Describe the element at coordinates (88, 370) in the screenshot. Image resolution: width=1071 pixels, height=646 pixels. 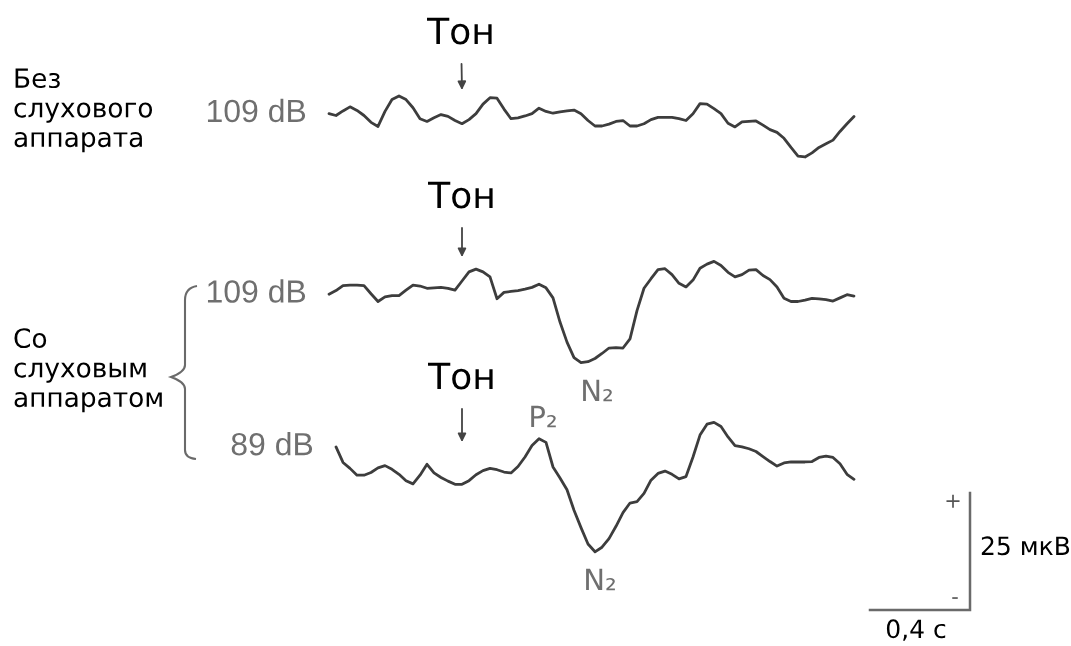
I see `text: Со слуховым аппаратом` at that location.